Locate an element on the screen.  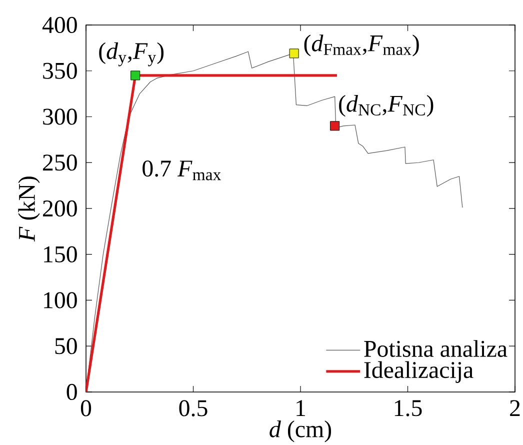
y-tick-label: 100 is located at coordinates (60, 300).